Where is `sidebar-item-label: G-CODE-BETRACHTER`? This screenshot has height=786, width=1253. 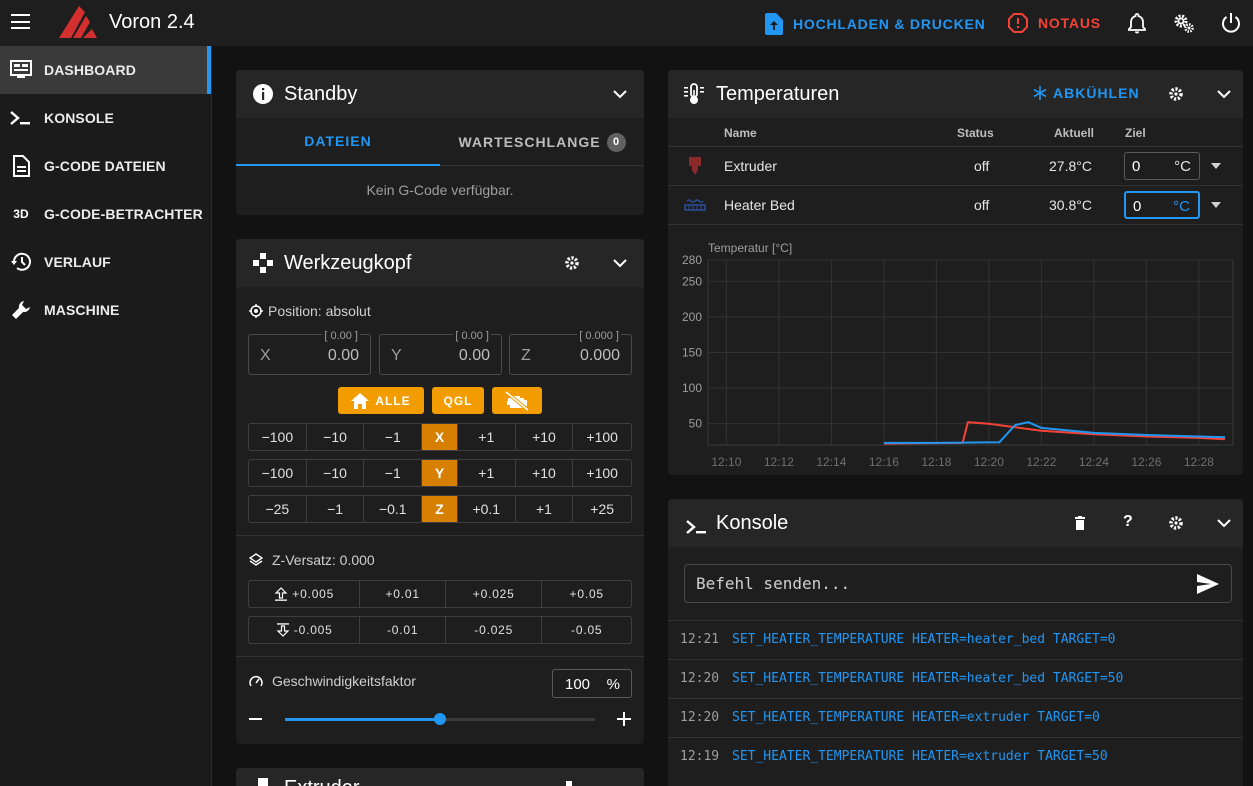 sidebar-item-label: G-CODE-BETRACHTER is located at coordinates (123, 214).